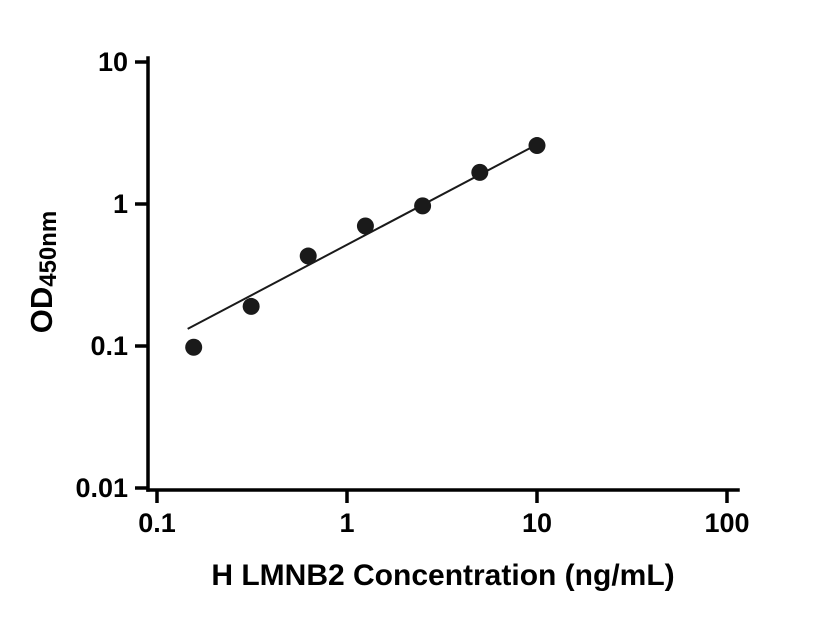 This screenshot has width=816, height=640. I want to click on y-axis-title: OD450nm, so click(43, 272).